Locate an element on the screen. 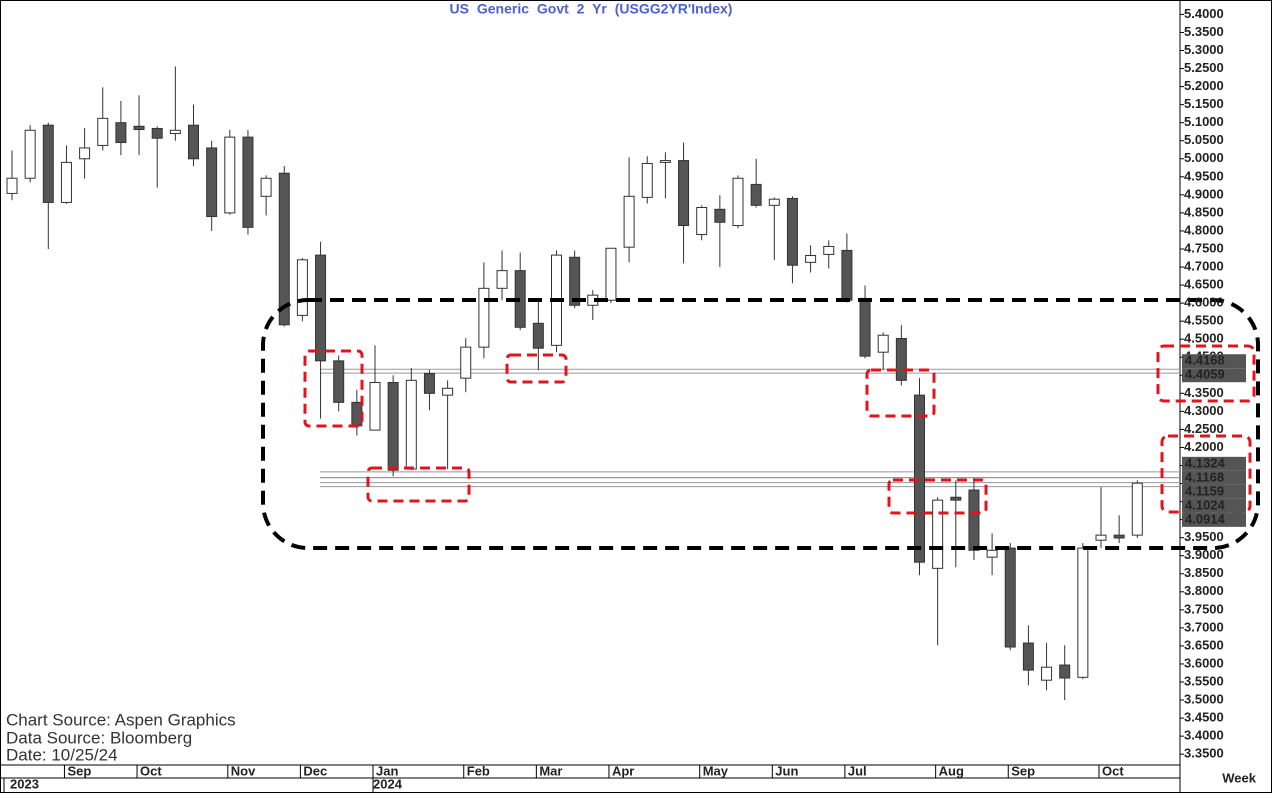 This screenshot has height=798, width=1272. y-tick-label: 4.5500 is located at coordinates (1204, 320).